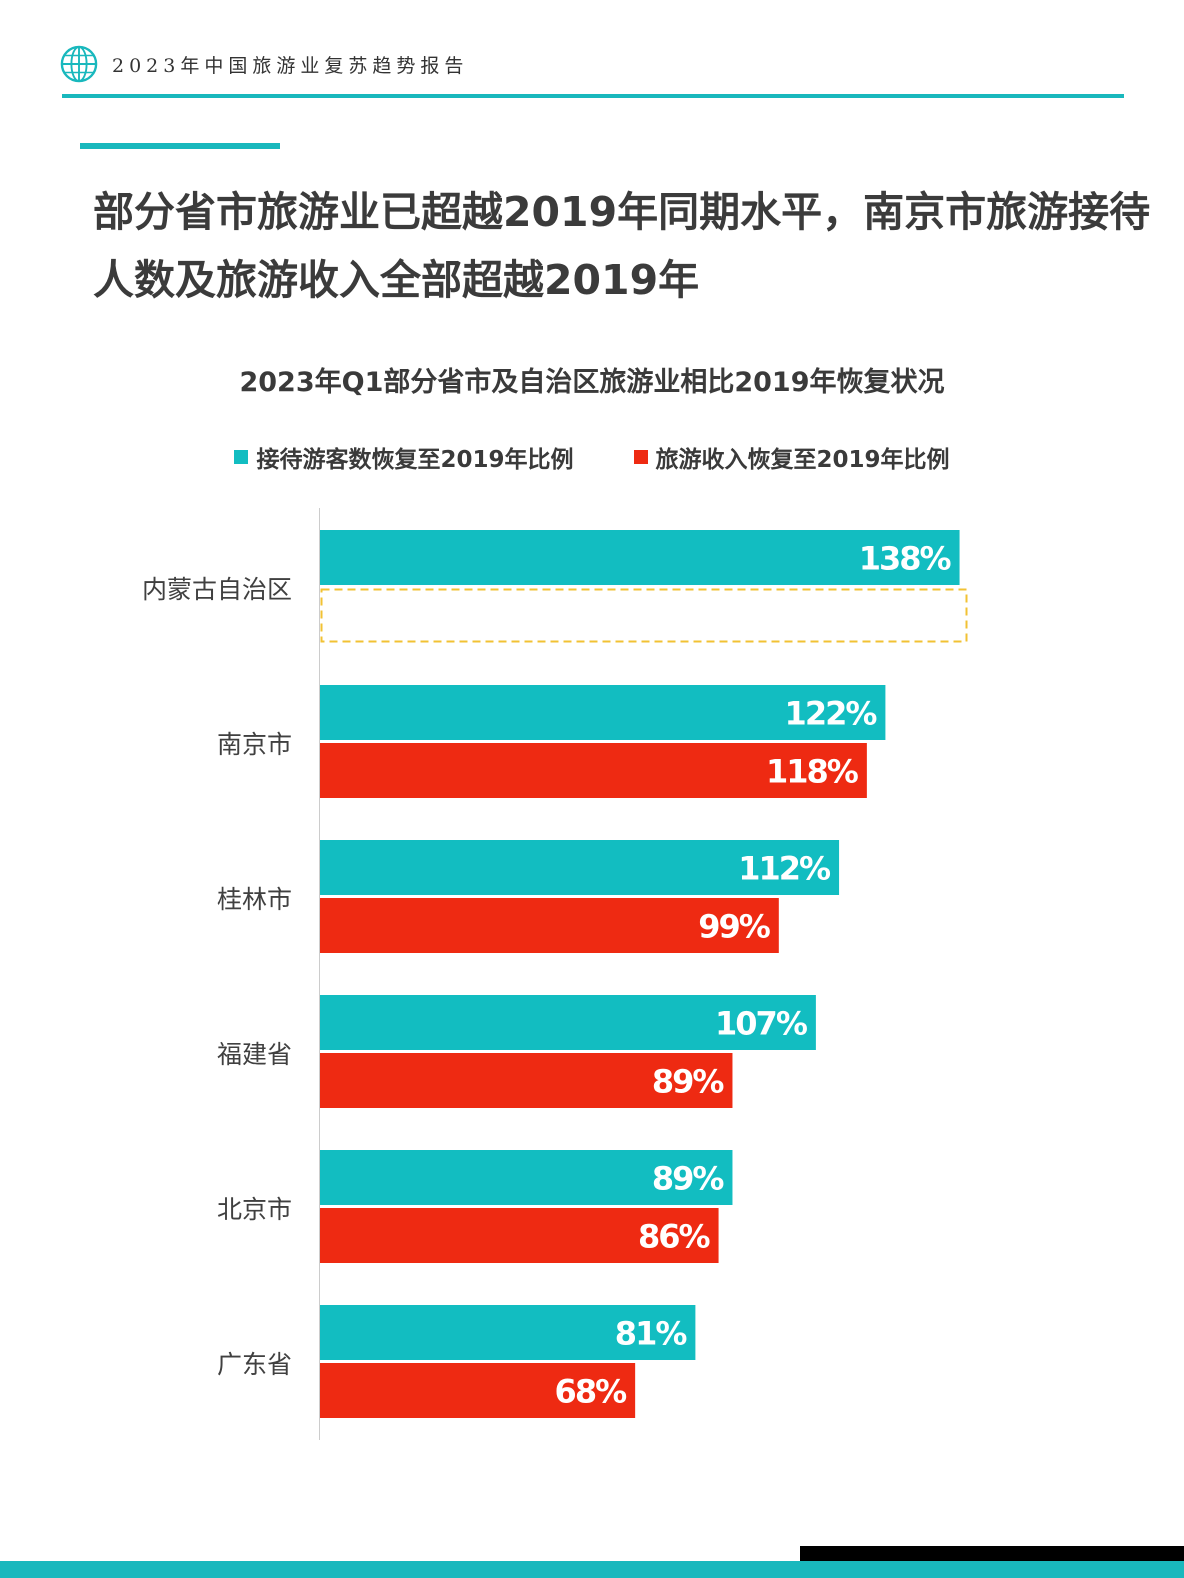  What do you see at coordinates (254, 744) in the screenshot?
I see `category-label: 南京市` at bounding box center [254, 744].